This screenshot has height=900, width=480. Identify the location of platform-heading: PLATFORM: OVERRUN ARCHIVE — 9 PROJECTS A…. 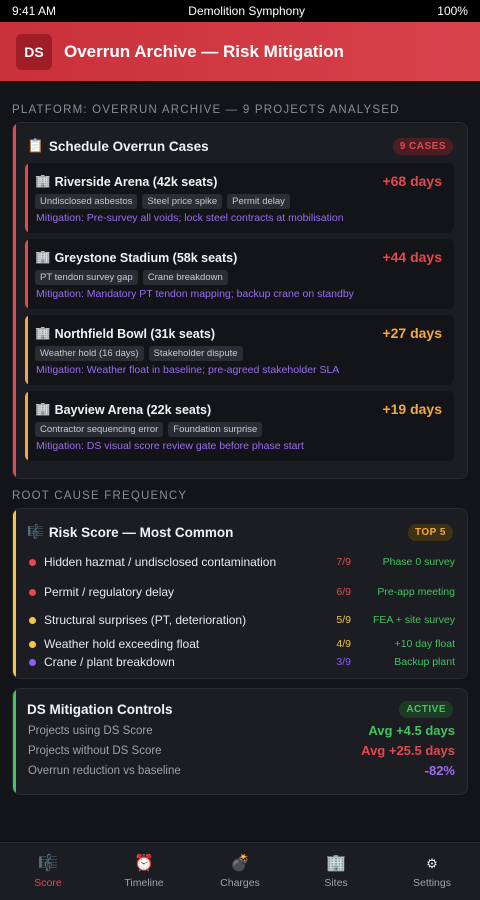
(206, 110).